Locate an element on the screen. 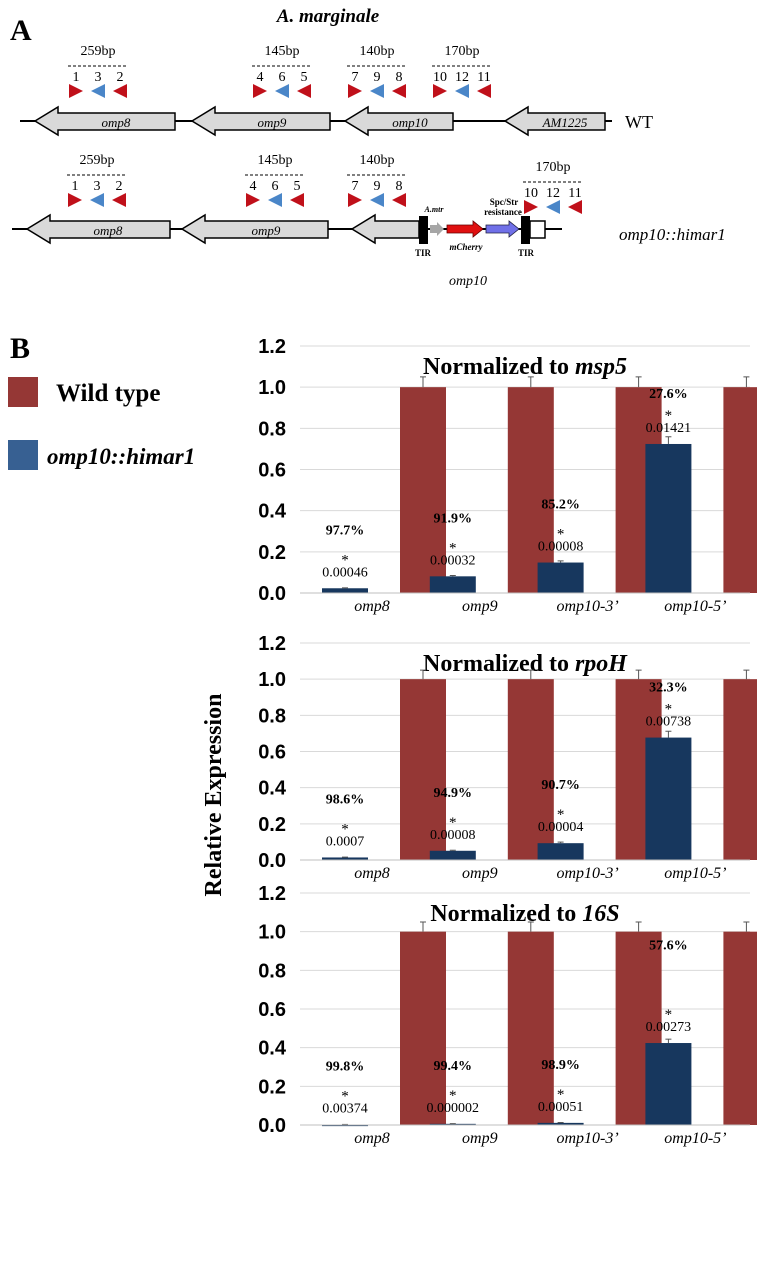 Image resolution: width=757 pixels, height=1261 pixels. p-value-label: 0.0007 is located at coordinates (345, 841).